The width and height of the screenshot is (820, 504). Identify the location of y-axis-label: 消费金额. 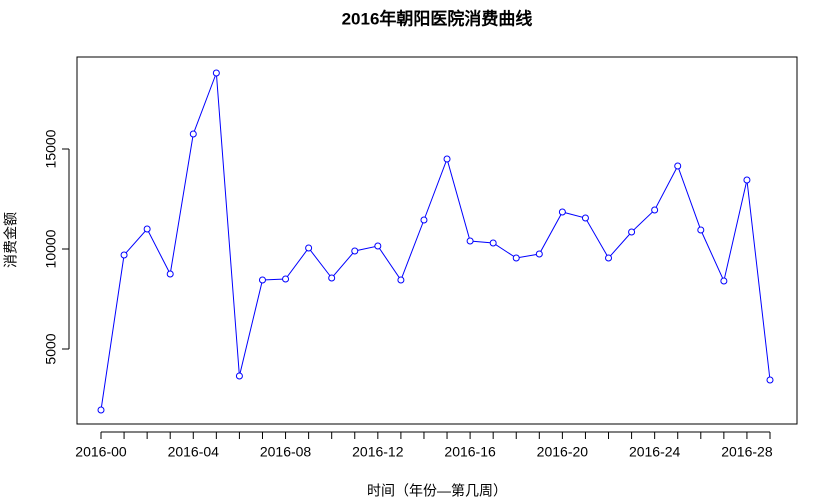
(11, 240).